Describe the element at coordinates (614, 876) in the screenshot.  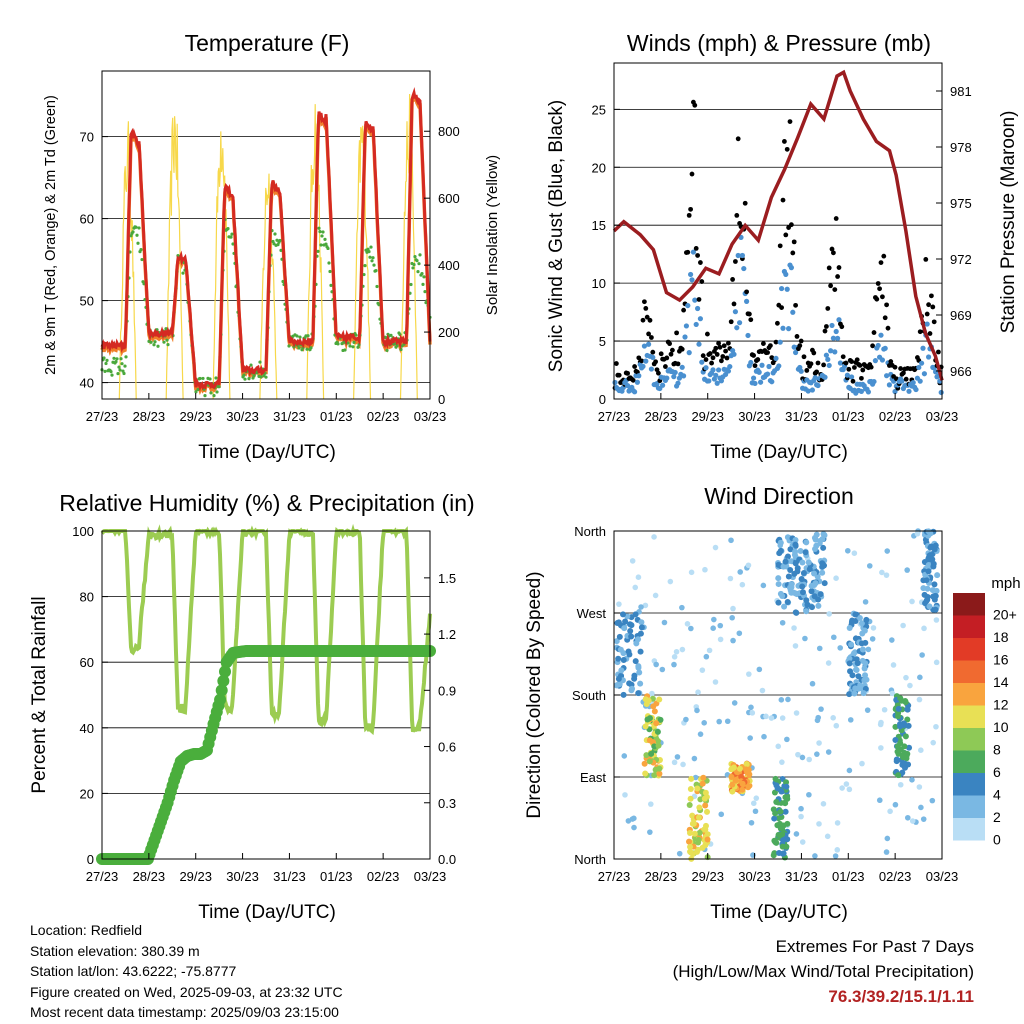
I see `x-tick-label: 27/23` at that location.